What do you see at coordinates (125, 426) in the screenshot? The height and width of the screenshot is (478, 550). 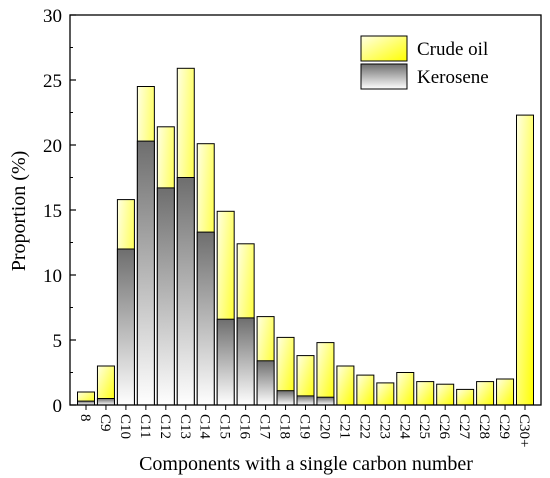 I see `x-tick-label: C10` at bounding box center [125, 426].